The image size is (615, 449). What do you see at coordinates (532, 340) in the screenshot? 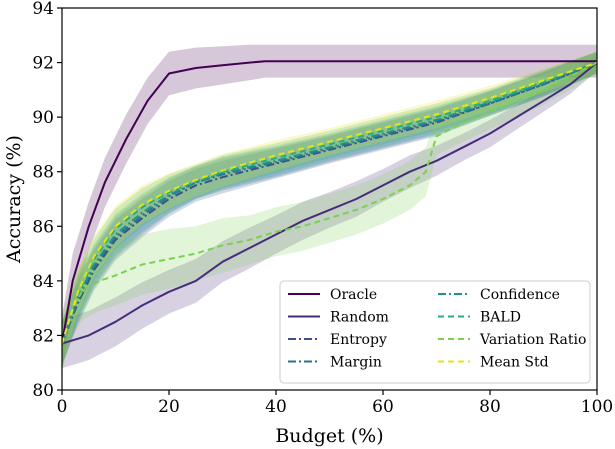
I see `variation-ratio-legend-label: Variation Ratio` at bounding box center [532, 340].